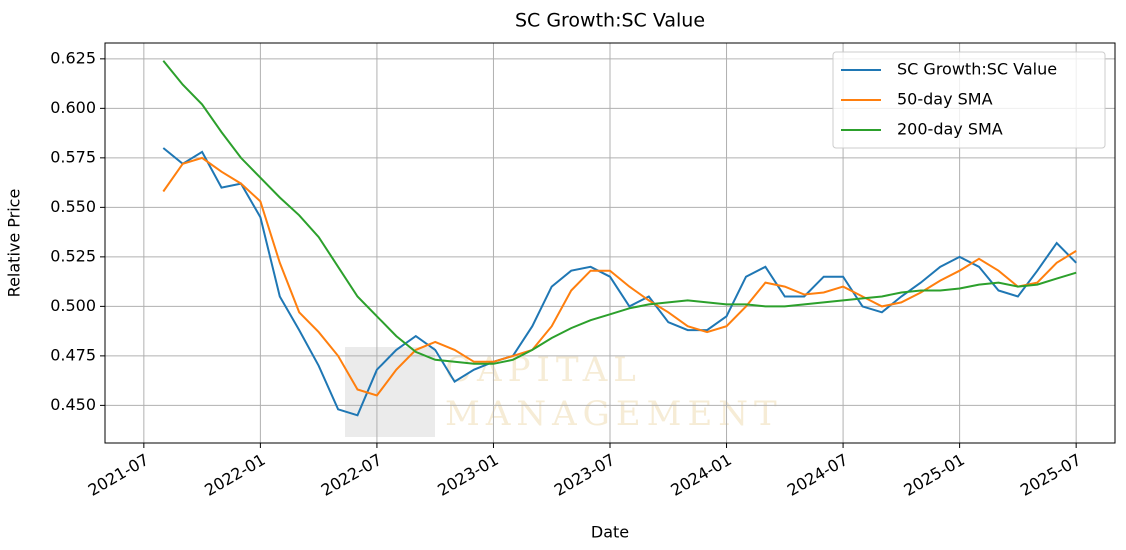 This screenshot has width=1126, height=550. Describe the element at coordinates (73, 156) in the screenshot. I see `y-tick-label: 0.575` at that location.